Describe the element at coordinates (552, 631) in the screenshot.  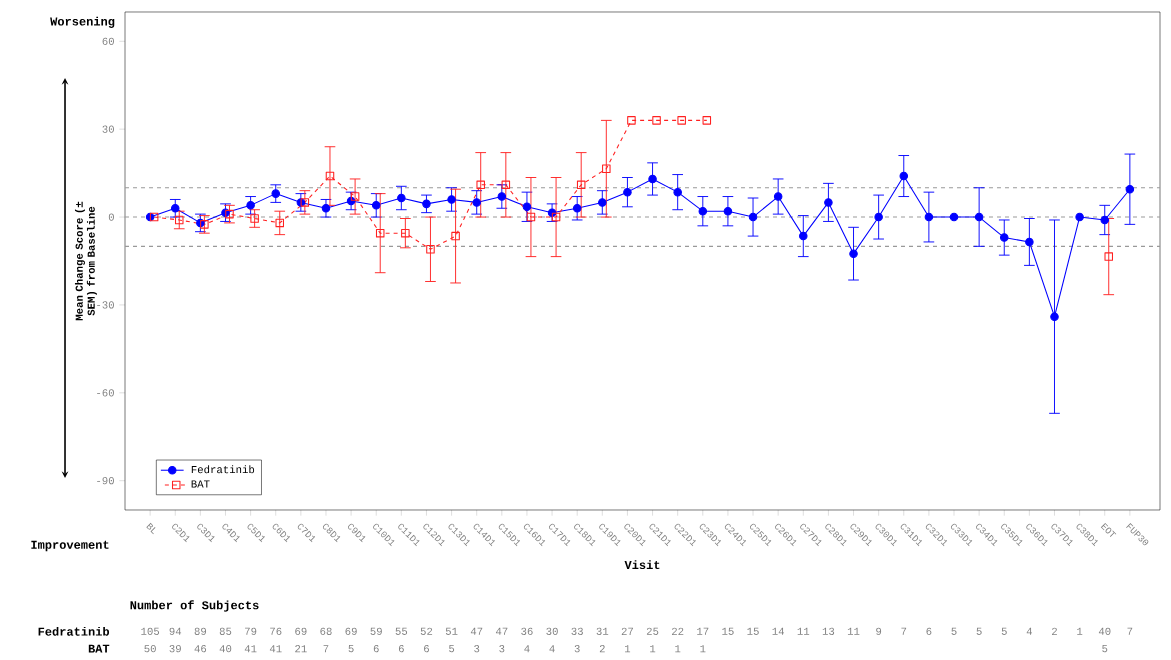
I see `text: 30` at that location.